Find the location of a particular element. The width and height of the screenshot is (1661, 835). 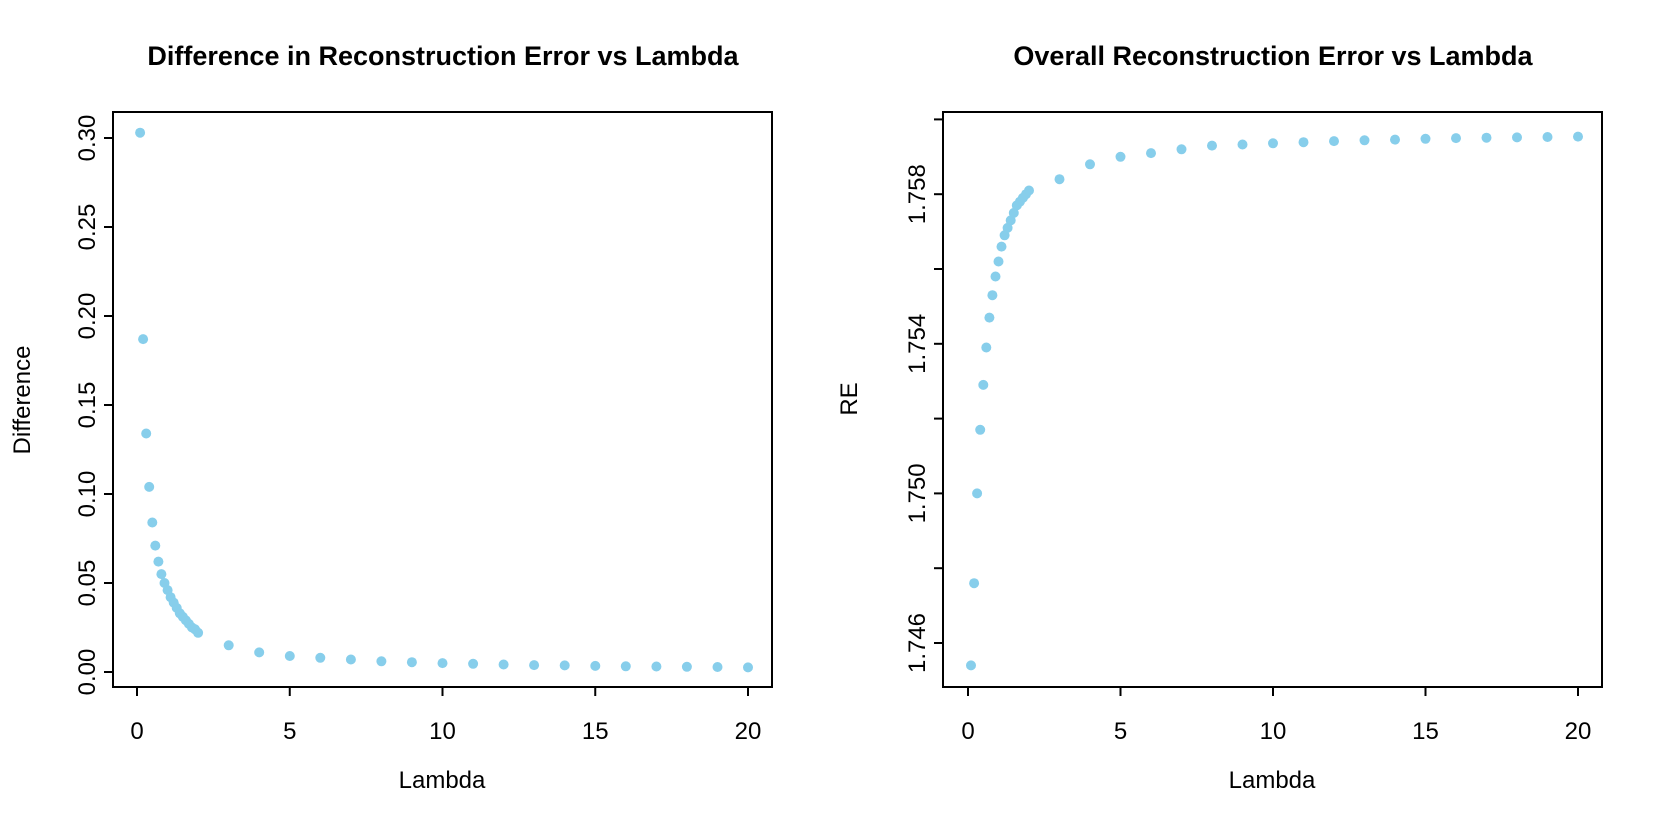

x-axis-label-left: Lambda is located at coordinates (442, 780).